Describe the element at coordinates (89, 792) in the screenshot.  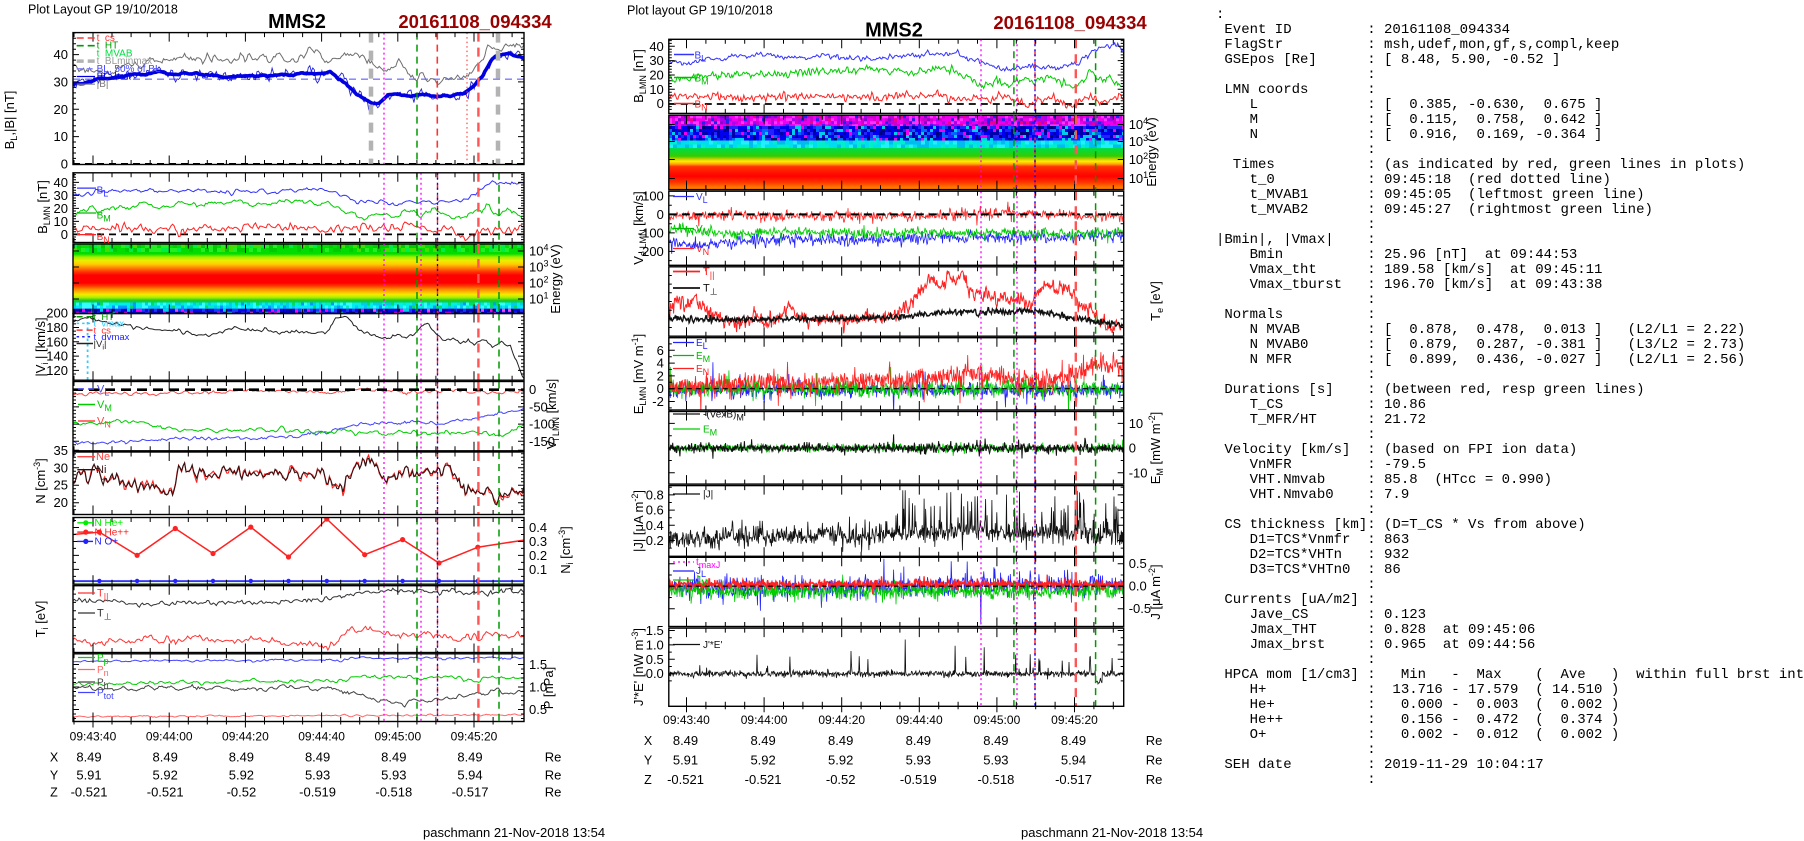
I see `svg-text: -0.521` at that location.